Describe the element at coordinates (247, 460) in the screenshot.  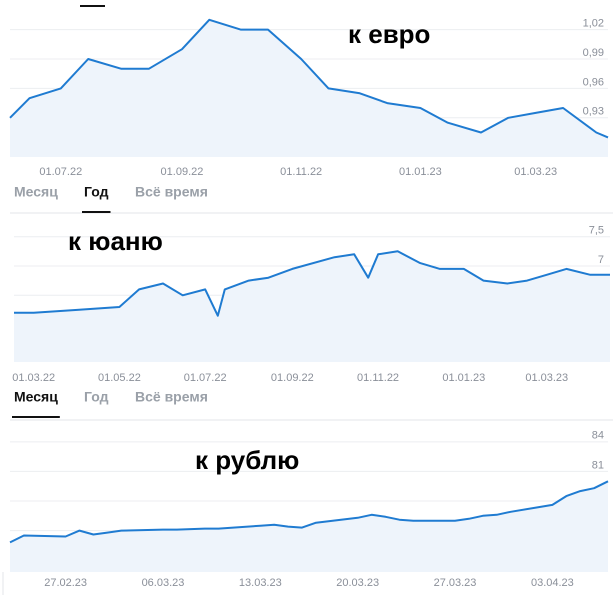
I see `chart-title: к рублю` at that location.